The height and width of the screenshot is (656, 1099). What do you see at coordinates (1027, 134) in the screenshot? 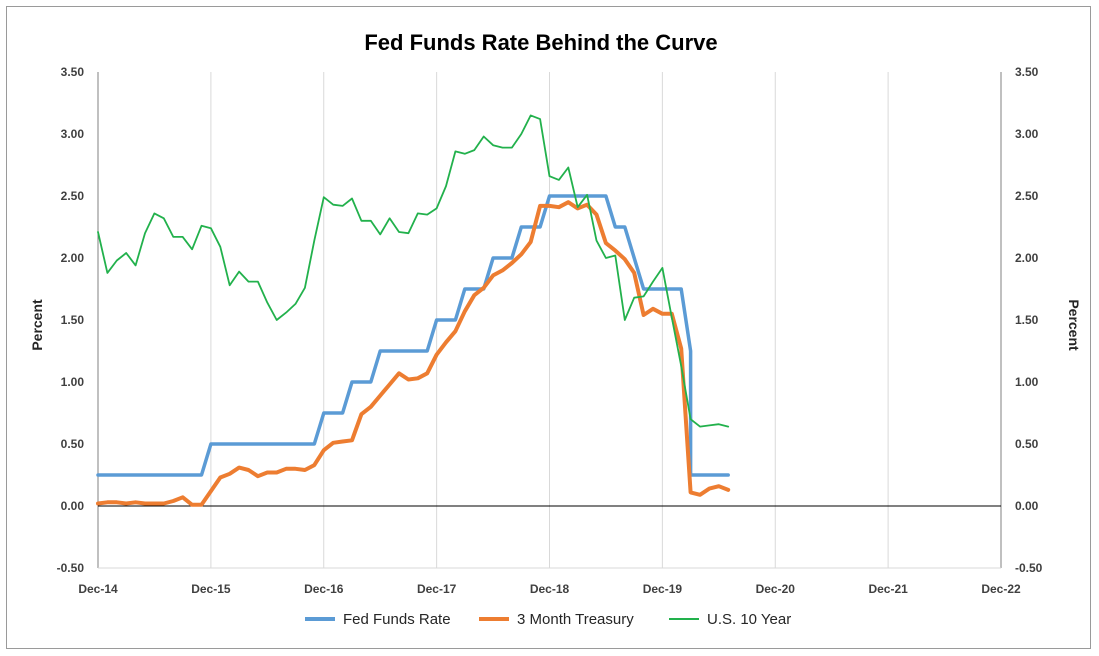
I see `y-tick-label-right: 3.00` at bounding box center [1027, 134].